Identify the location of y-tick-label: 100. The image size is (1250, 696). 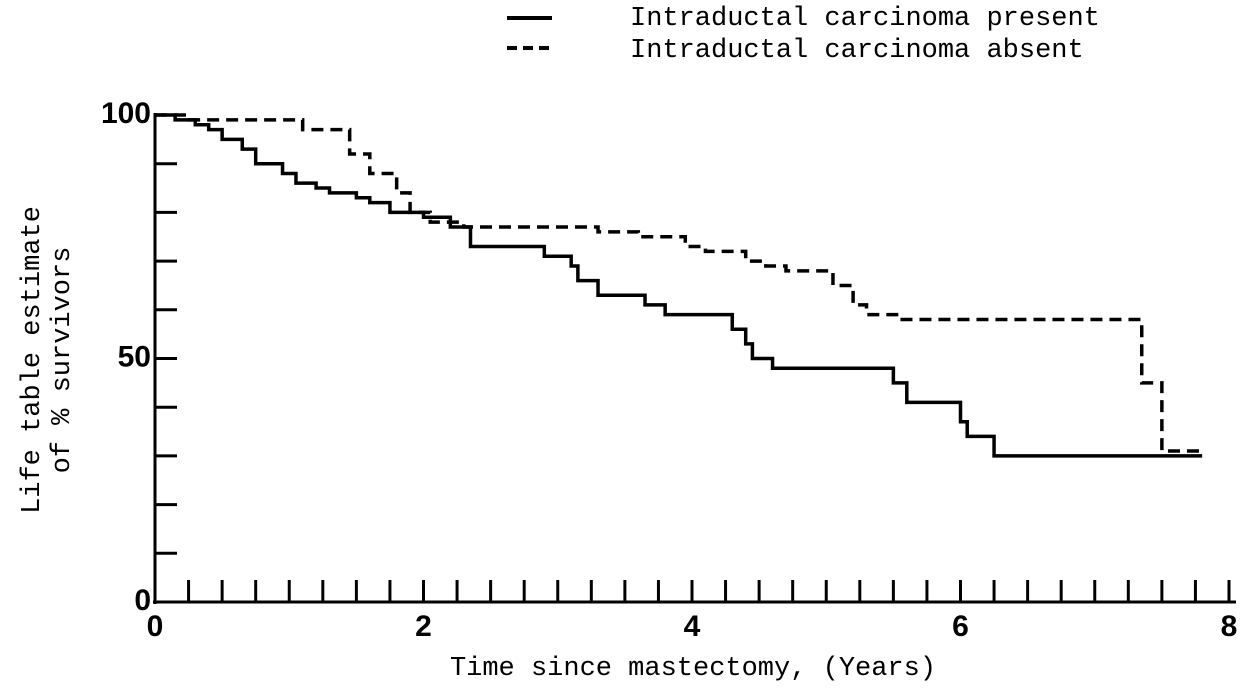
(126, 113).